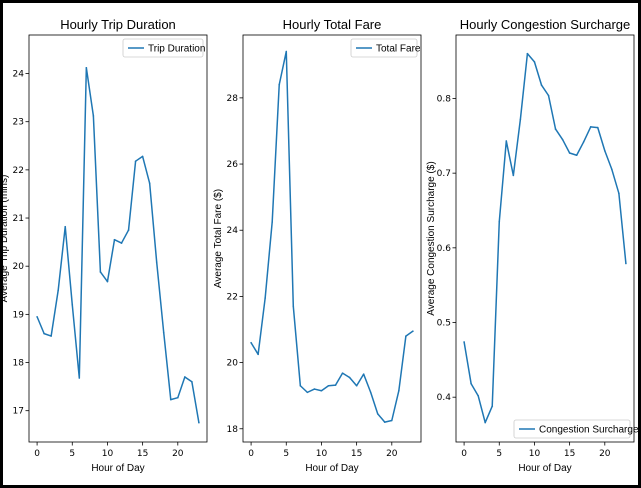 The image size is (641, 488). I want to click on y-tick-label: 0.7, so click(444, 174).